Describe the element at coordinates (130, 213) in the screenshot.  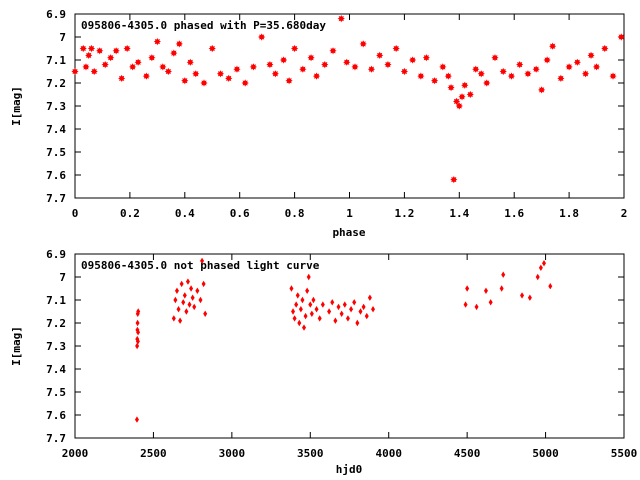
I see `phased-x-tick-label: 0.2` at that location.